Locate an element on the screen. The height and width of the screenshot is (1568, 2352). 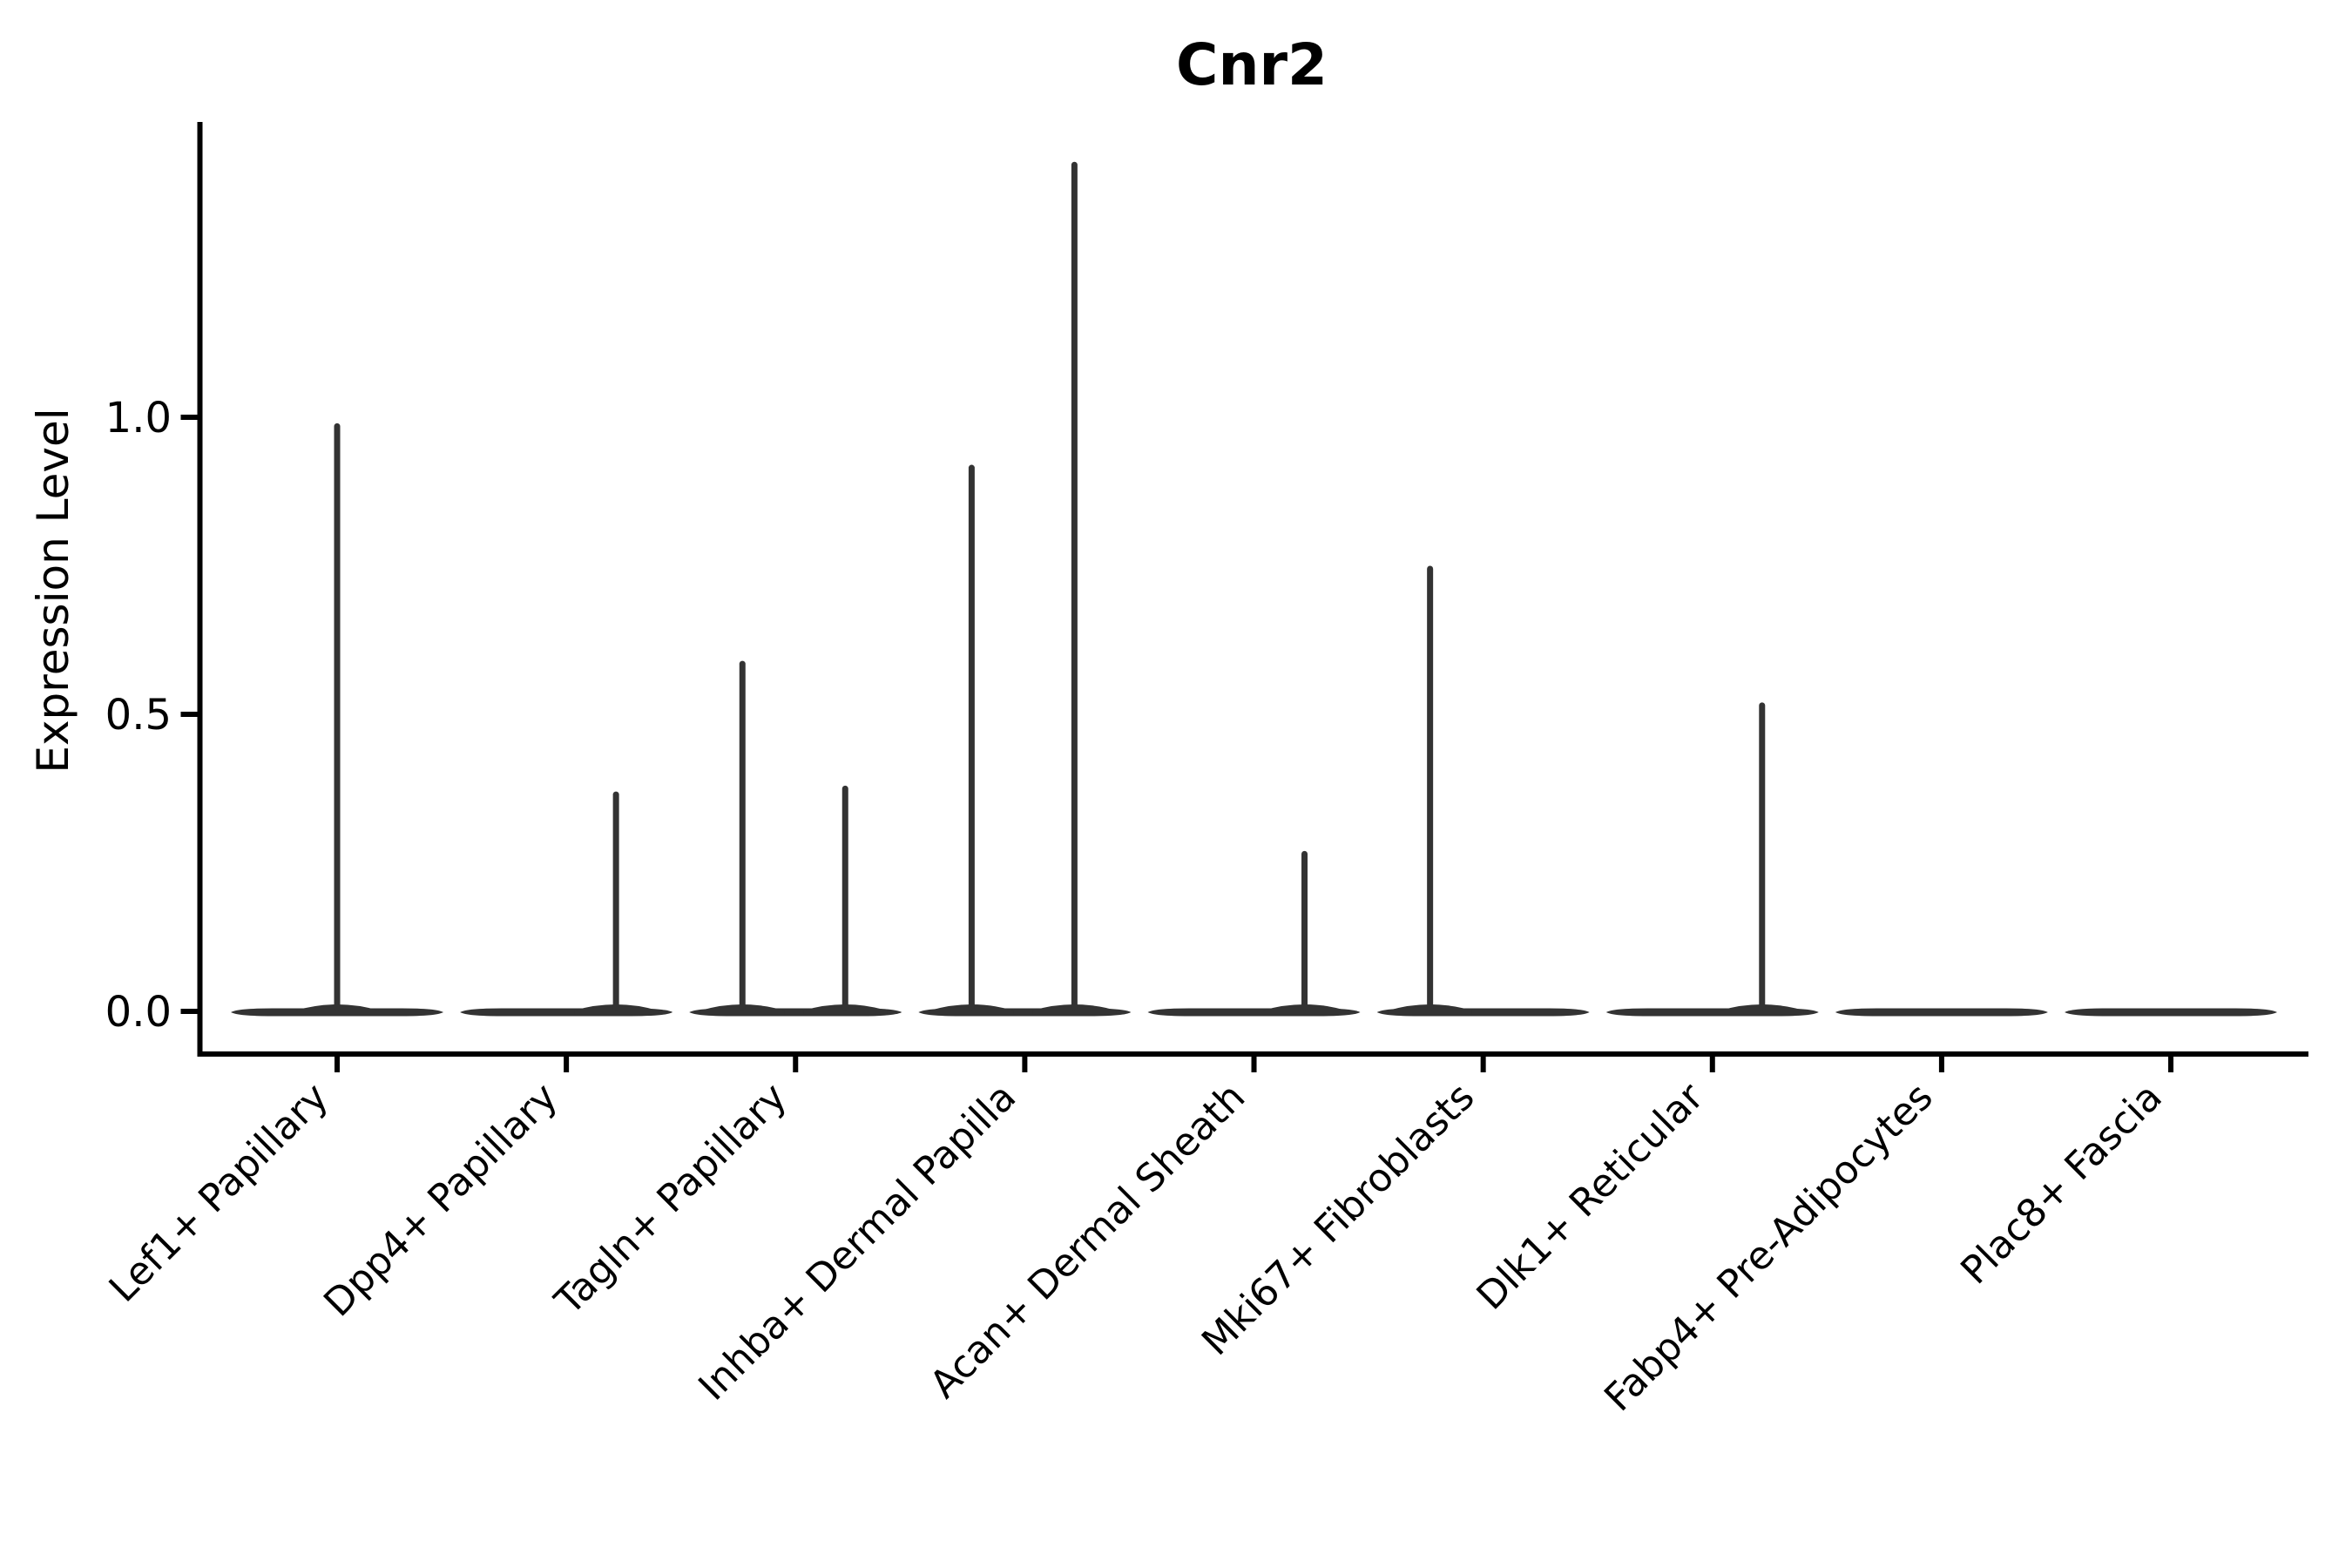
chart-title: Cnr2 is located at coordinates (1252, 64).